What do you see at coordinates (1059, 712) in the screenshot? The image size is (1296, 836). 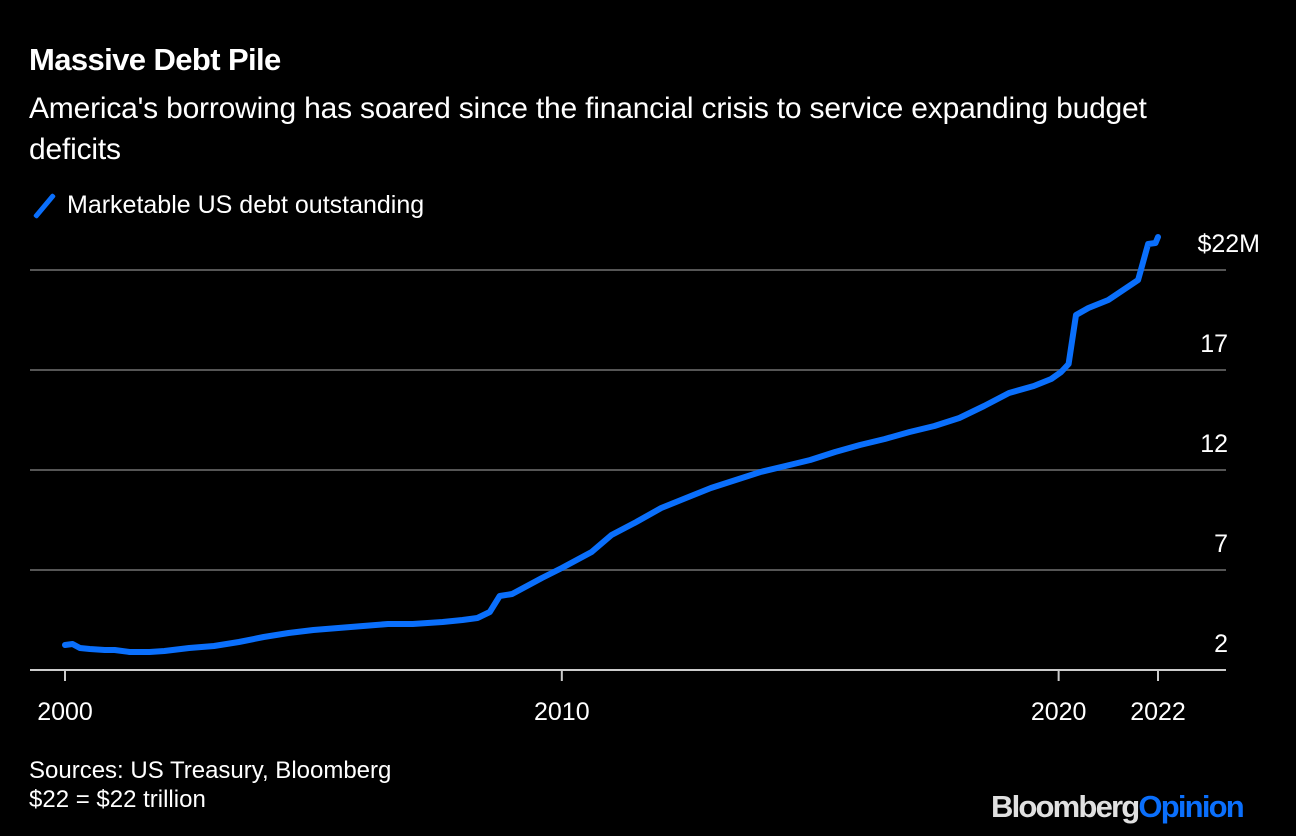 I see `x-tick-label: 2020` at bounding box center [1059, 712].